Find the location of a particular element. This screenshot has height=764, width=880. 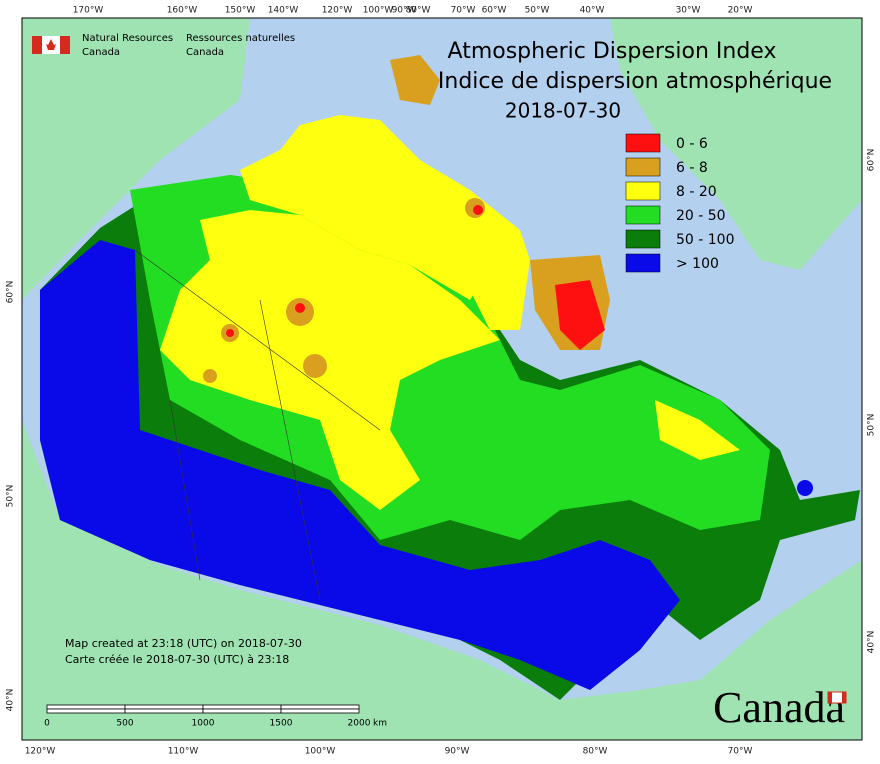

ellesmere-orange is located at coordinates (415, 80).